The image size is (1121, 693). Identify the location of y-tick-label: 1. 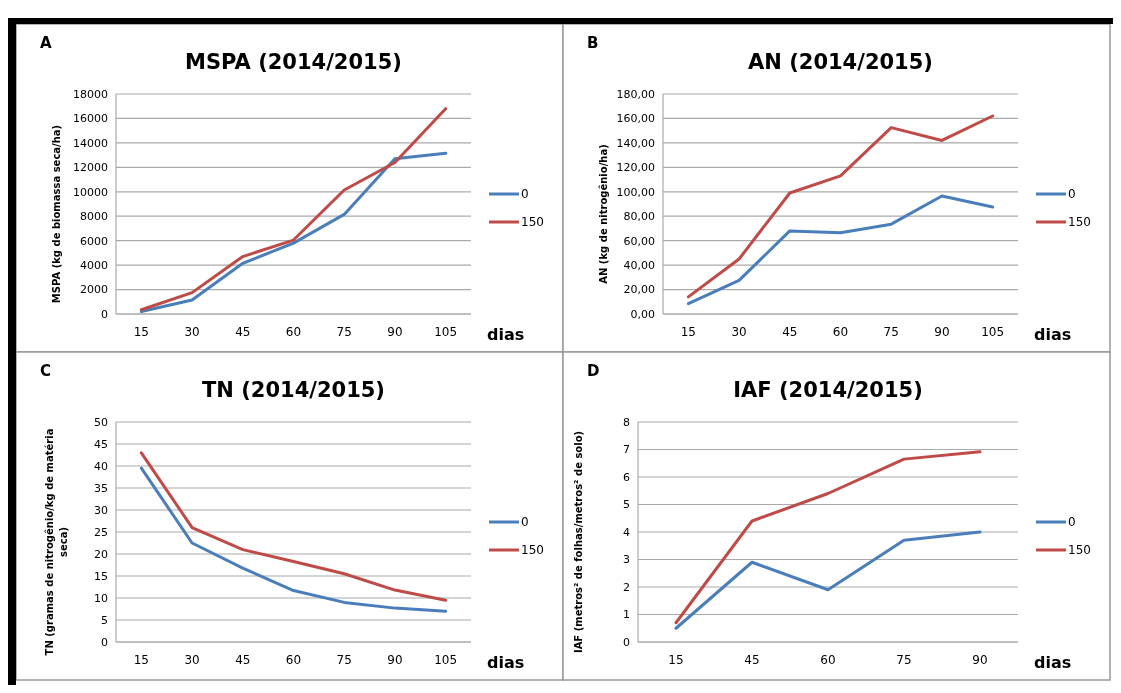
(626, 615).